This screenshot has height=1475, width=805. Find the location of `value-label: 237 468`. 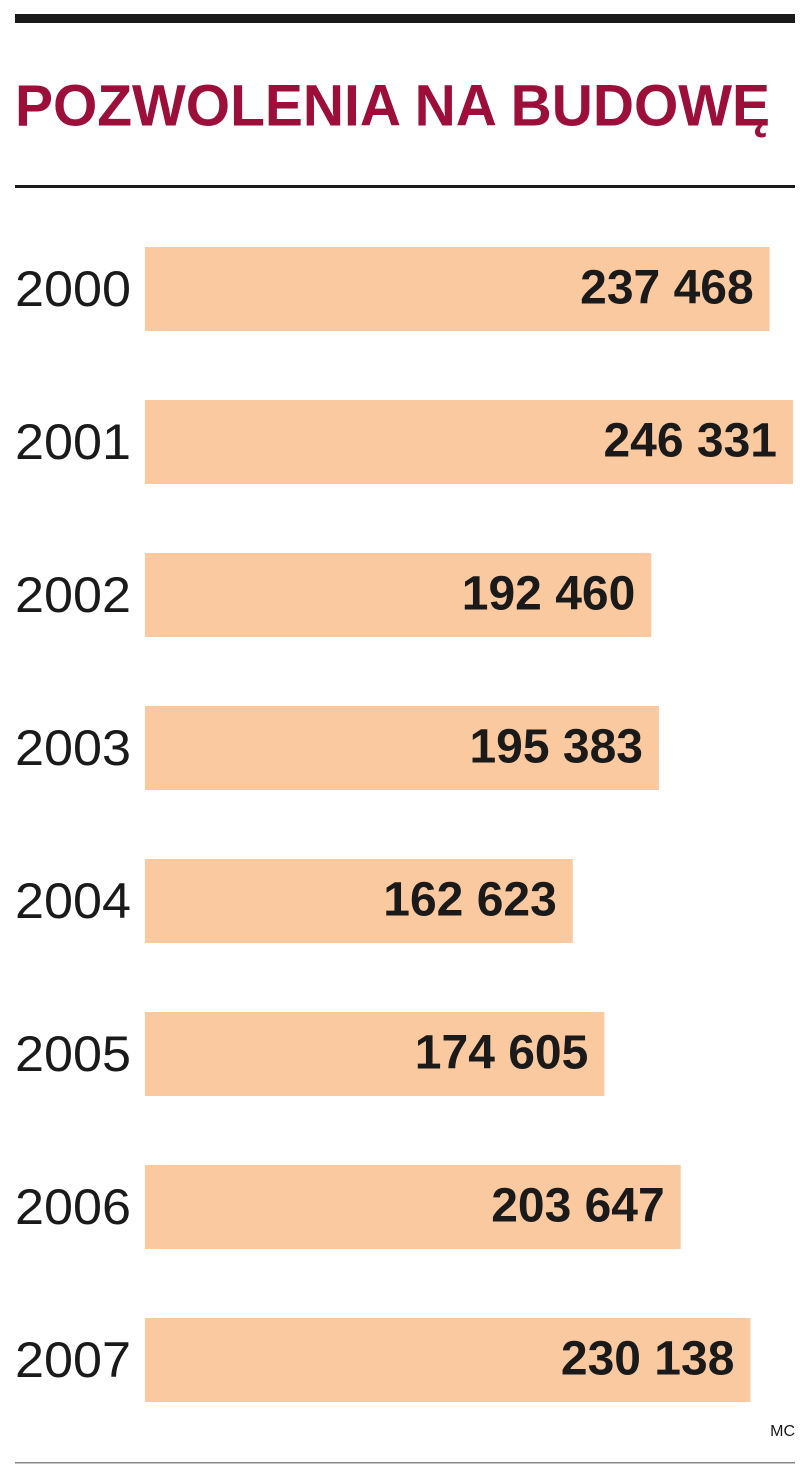

value-label: 237 468 is located at coordinates (667, 288).